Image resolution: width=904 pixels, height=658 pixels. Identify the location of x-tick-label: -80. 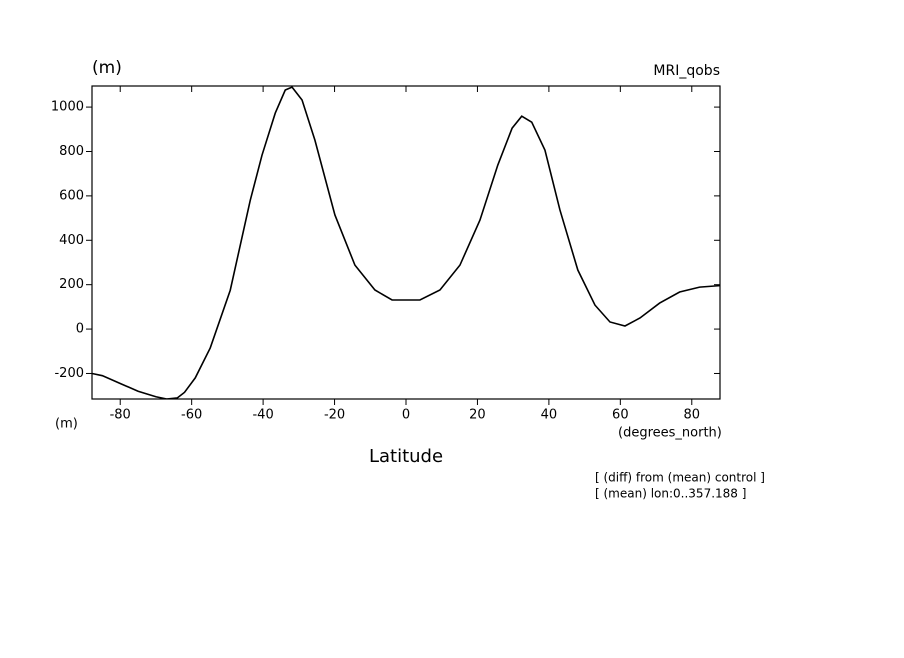
(120, 415).